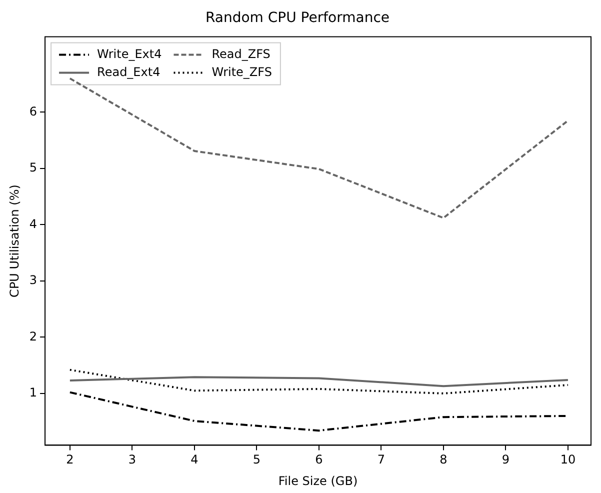 The width and height of the screenshot is (601, 493). What do you see at coordinates (33, 280) in the screenshot?
I see `y-tick-label: 3` at bounding box center [33, 280].